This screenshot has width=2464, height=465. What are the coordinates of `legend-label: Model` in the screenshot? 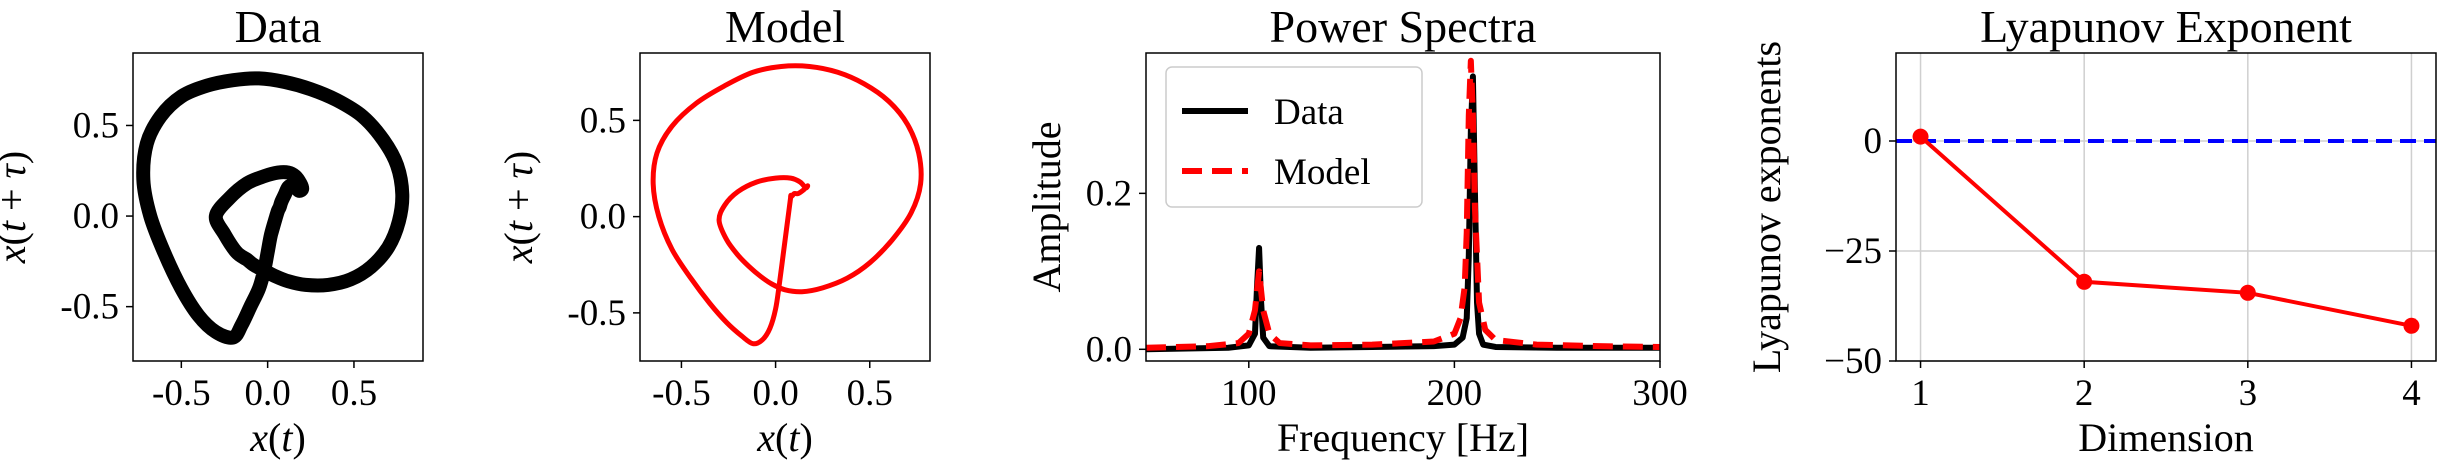 It's located at (1322, 172).